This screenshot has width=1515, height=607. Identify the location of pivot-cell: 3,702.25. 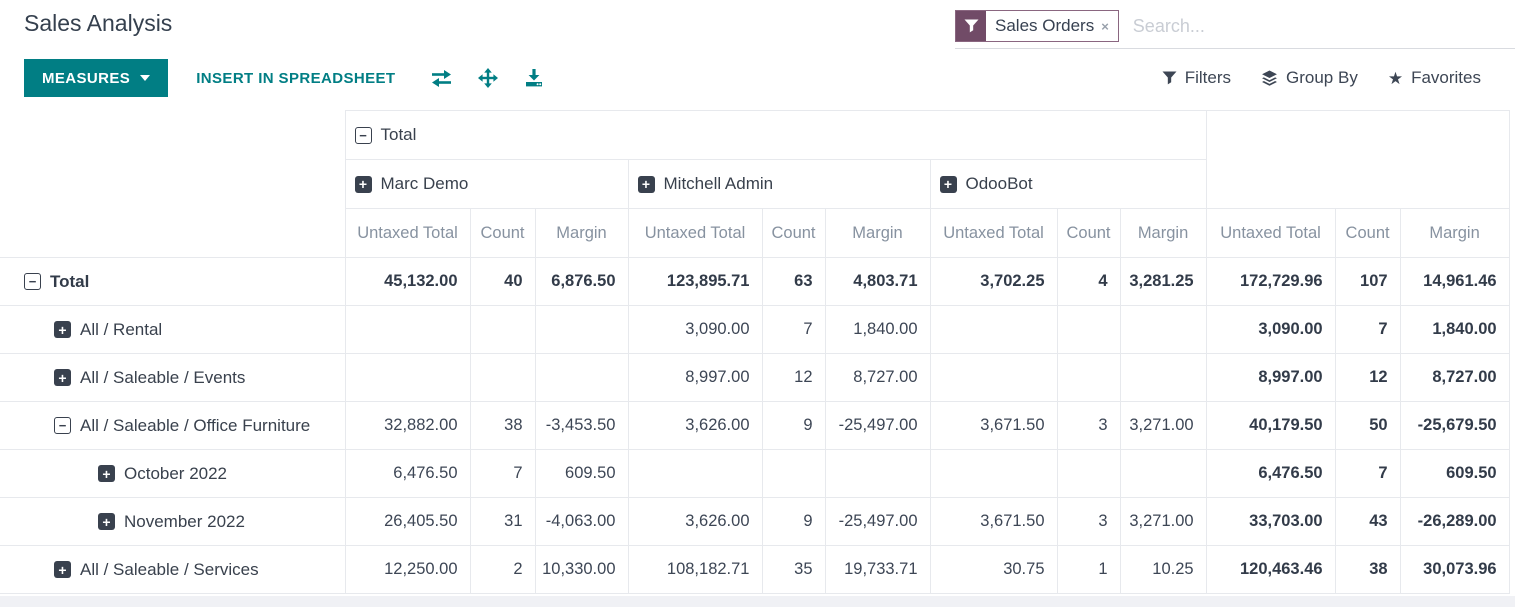
(993, 281).